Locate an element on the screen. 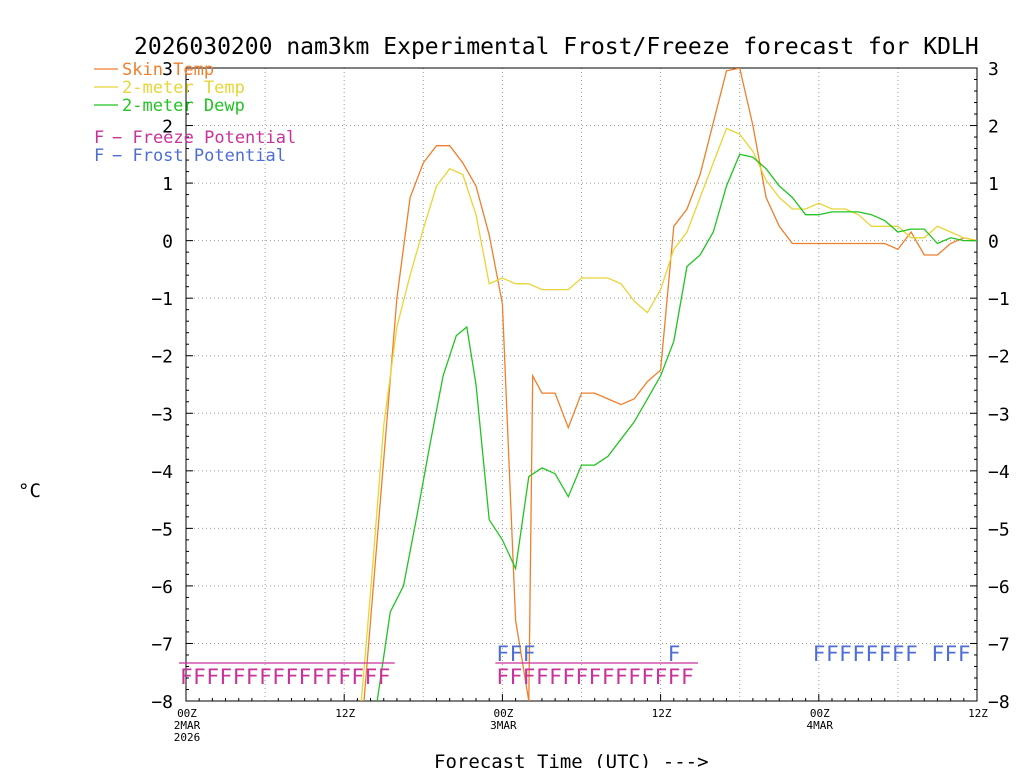 This screenshot has width=1024, height=768. legend-2m-dewp: 2-meter Dewp is located at coordinates (183, 106).